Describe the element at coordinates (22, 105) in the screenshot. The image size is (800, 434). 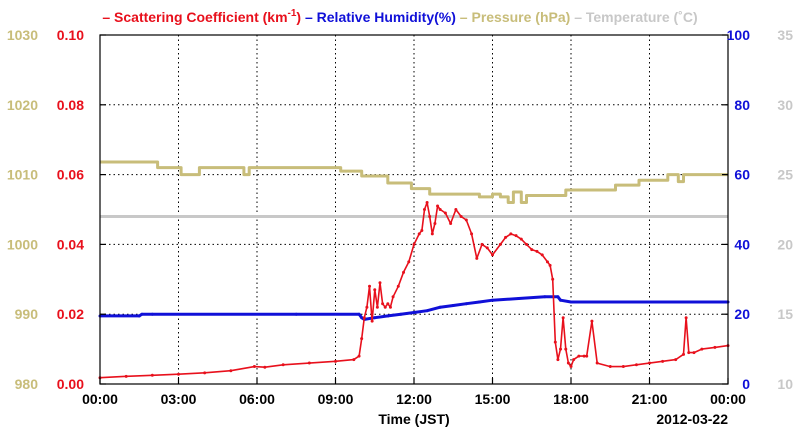
I see `y-tick-label-pressure: 1020` at that location.